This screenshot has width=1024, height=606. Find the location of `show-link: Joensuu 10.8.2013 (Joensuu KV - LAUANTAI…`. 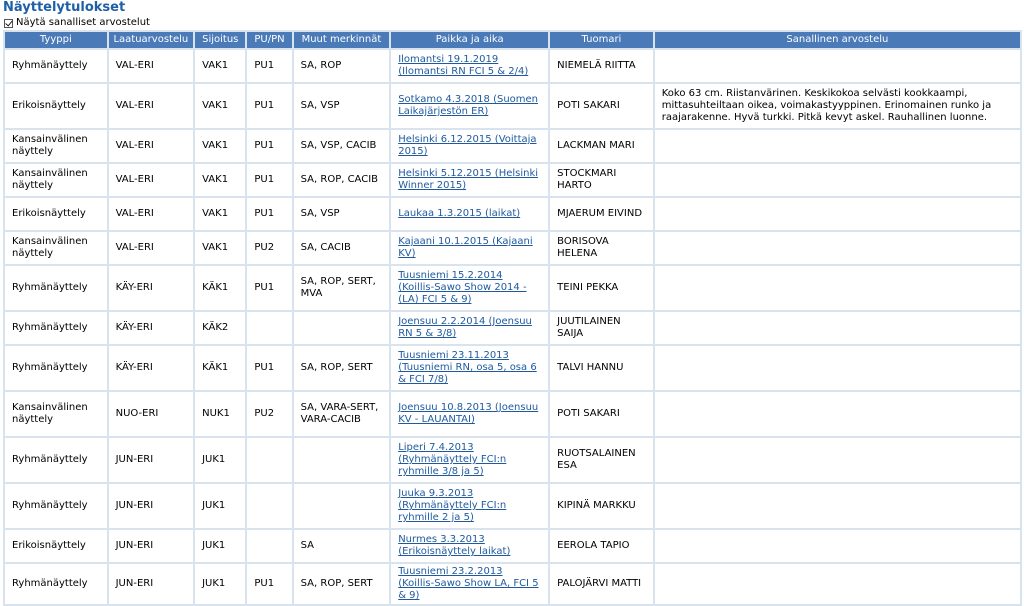

show-link: Joensuu 10.8.2013 (Joensuu KV - LAUANTAI… is located at coordinates (468, 413).